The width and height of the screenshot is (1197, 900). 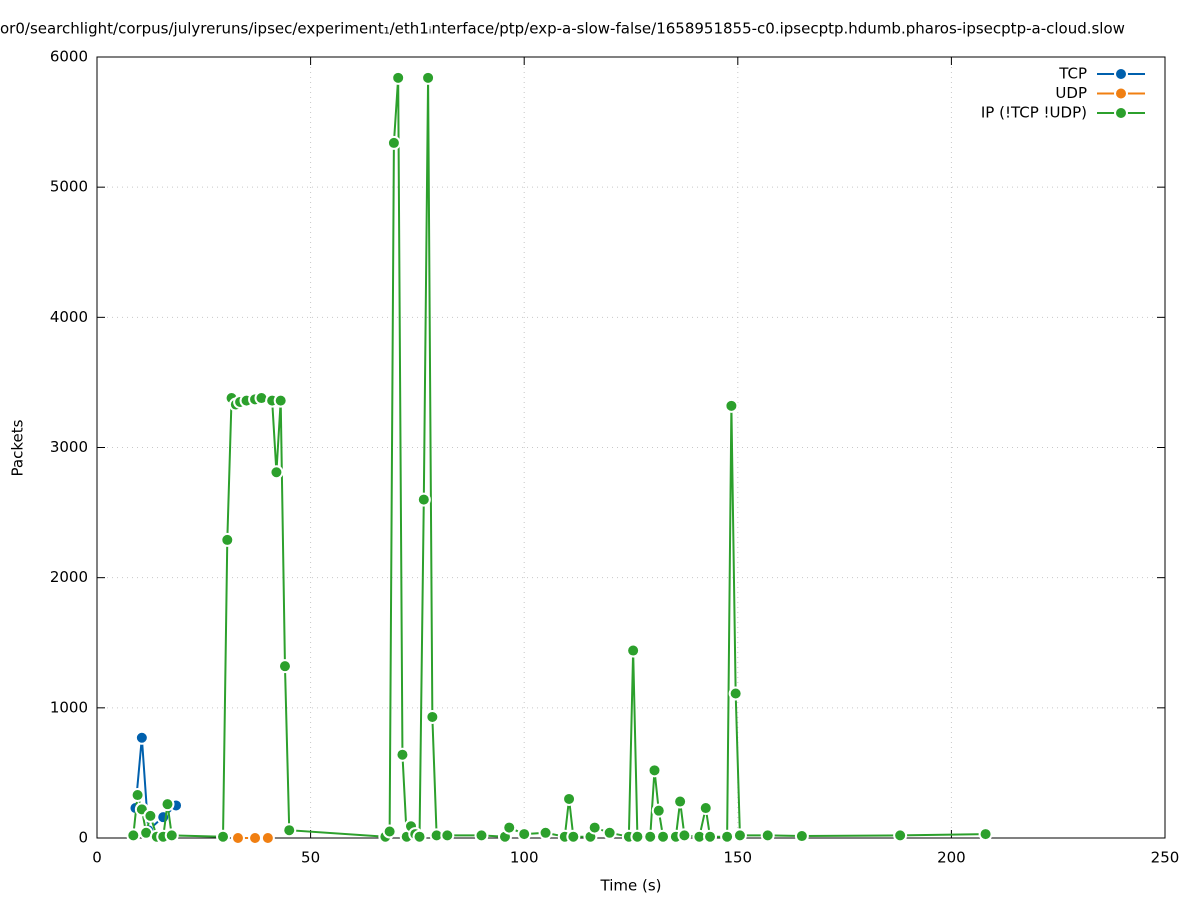 I want to click on y-tick-label: 6000, so click(x=69, y=57).